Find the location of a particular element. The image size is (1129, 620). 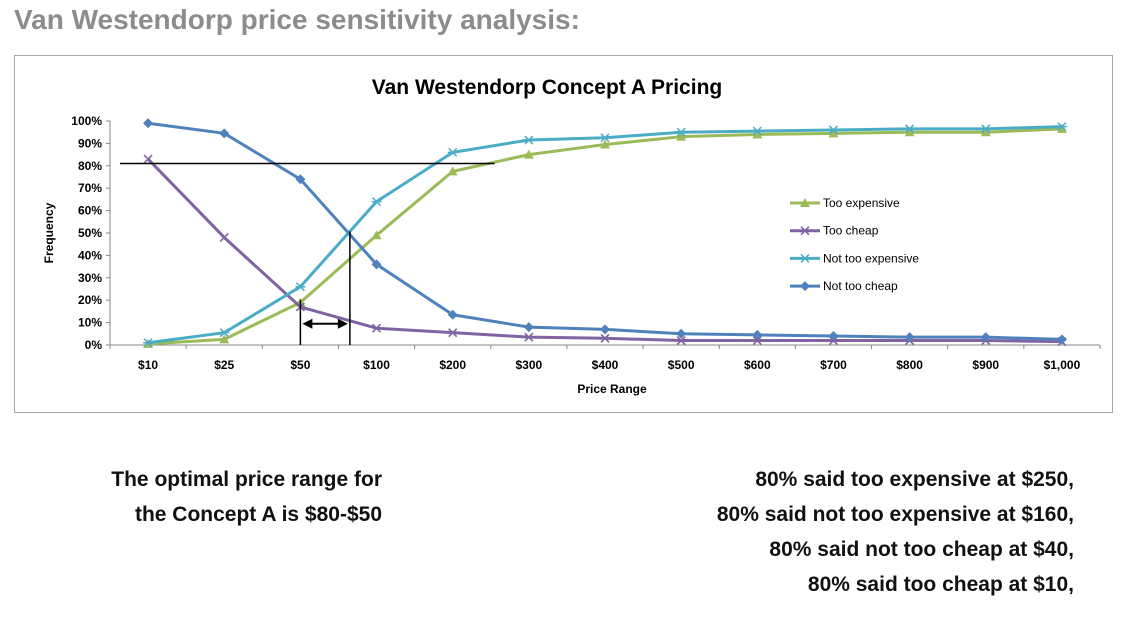

x-tick-label: $900 is located at coordinates (985, 365).